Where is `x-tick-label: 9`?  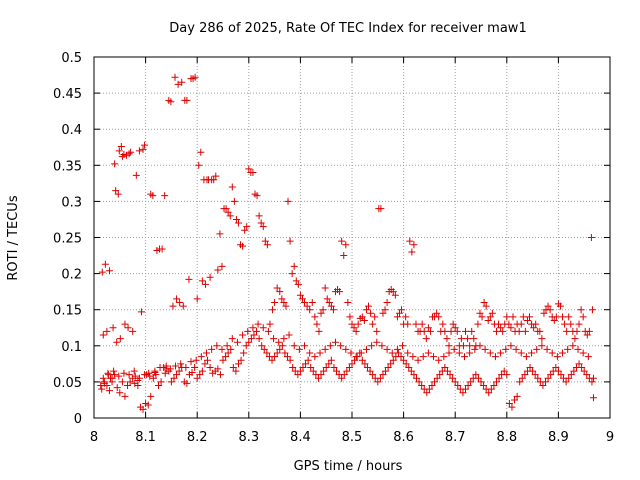 x-tick-label: 9 is located at coordinates (610, 437).